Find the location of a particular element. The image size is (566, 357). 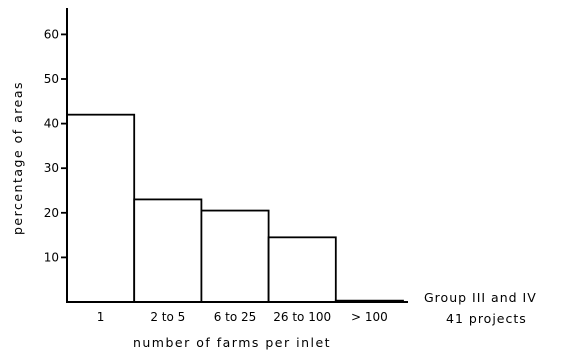

y-axis-title: percentage of areas is located at coordinates (17, 158).